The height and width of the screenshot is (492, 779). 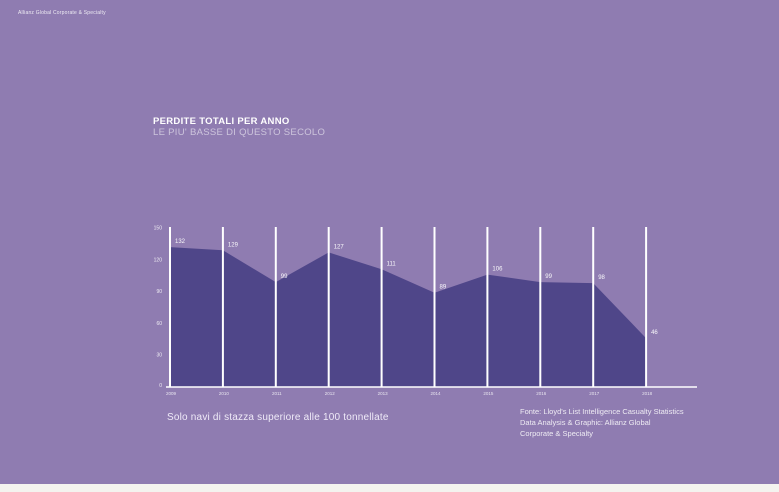 I want to click on chart-subtitle: LE PIU' BASSE DI QUESTO SECOLO, so click(x=239, y=132).